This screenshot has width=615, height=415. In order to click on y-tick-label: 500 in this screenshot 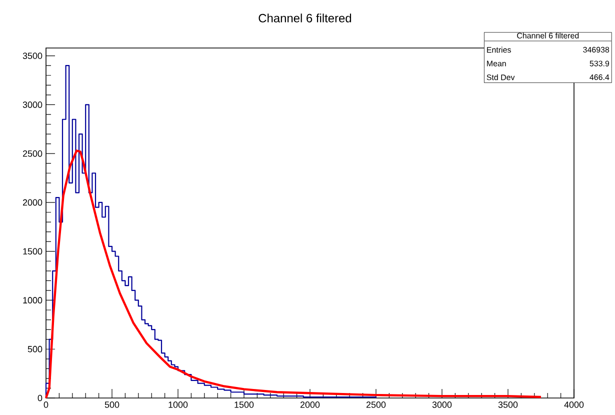, I will do `click(35, 349)`.